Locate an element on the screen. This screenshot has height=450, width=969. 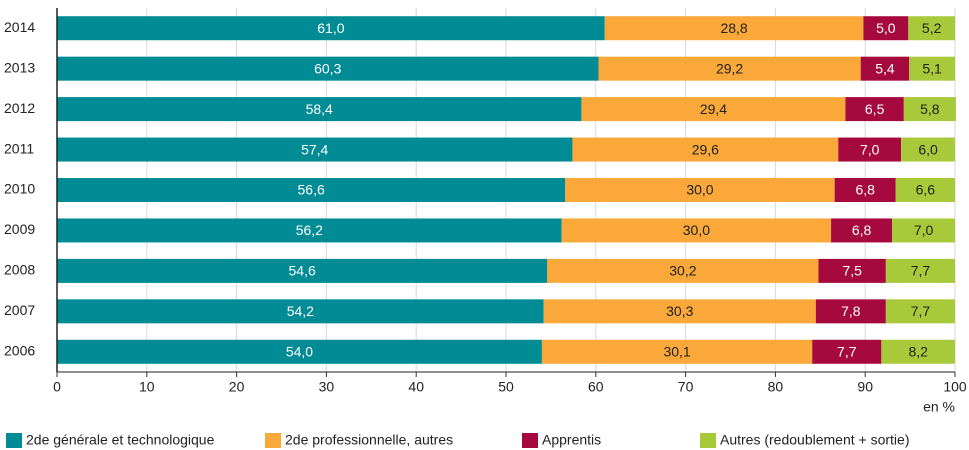
y-tick-label: 2008 is located at coordinates (19, 270).